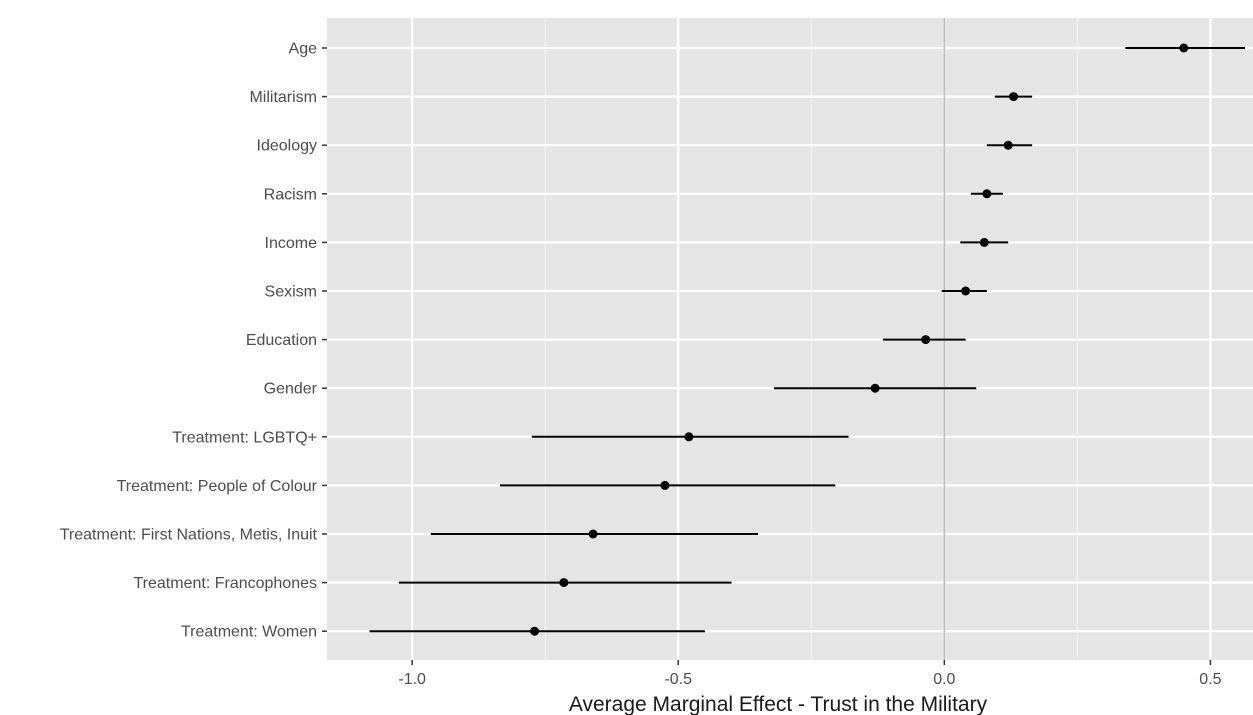  I want to click on y-tick-label: Treatment: First Nations, Metis, Inuit, so click(189, 535).